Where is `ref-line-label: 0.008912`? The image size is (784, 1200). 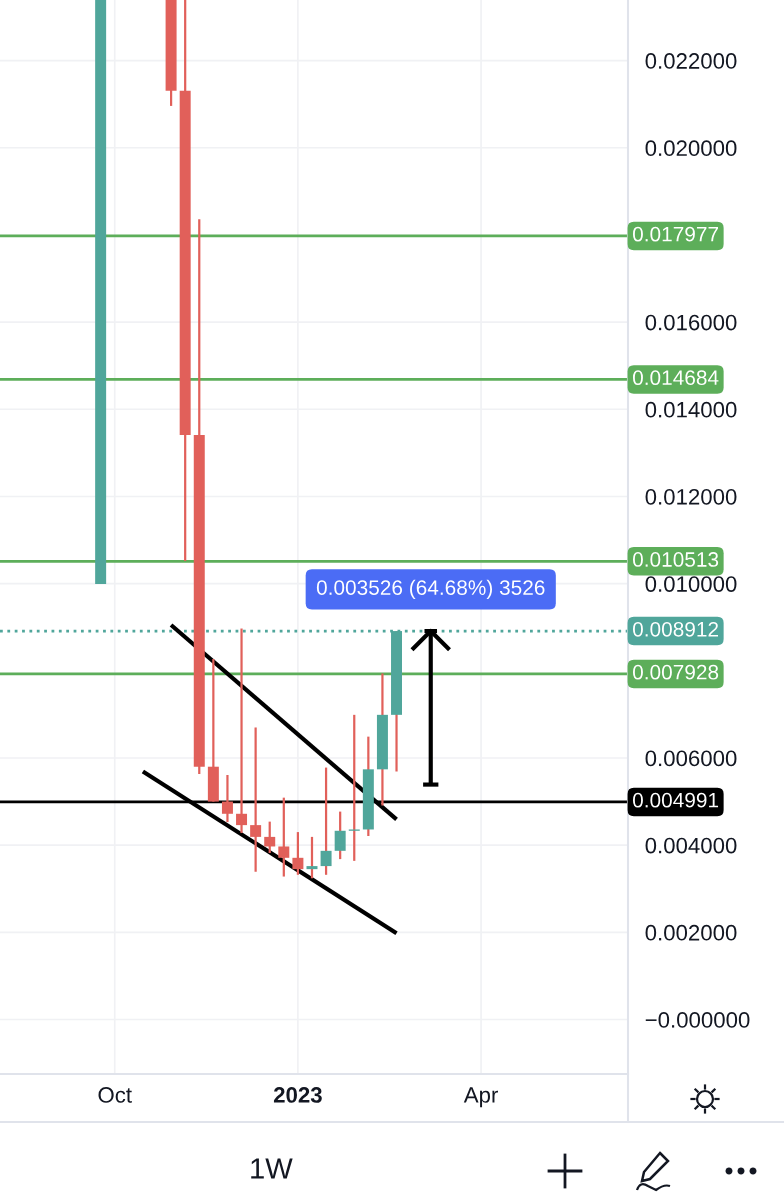 ref-line-label: 0.008912 is located at coordinates (675, 629).